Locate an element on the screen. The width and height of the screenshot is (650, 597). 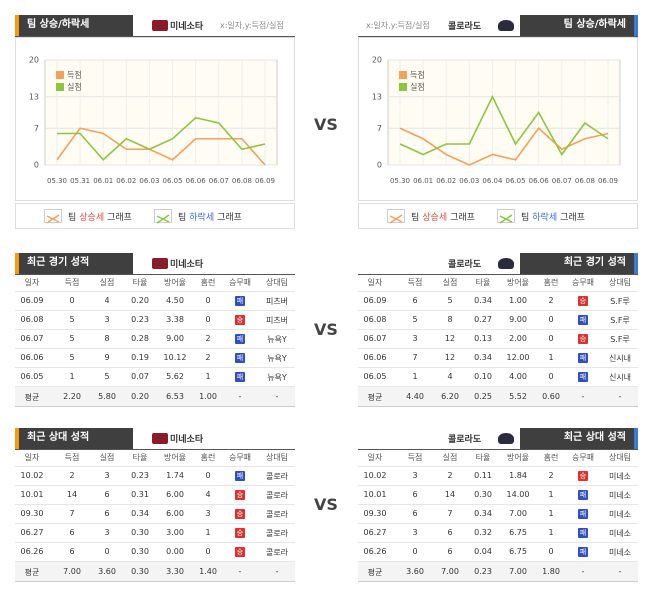
vs-label: VS is located at coordinates (326, 504).